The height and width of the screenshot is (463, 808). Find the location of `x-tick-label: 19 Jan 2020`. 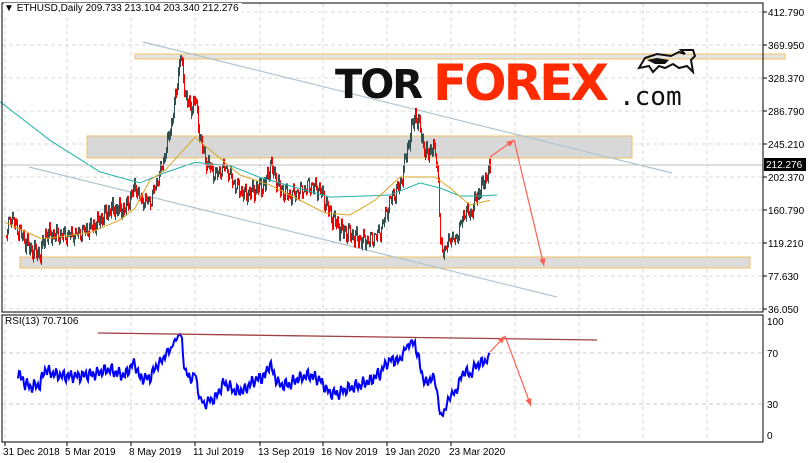

x-tick-label: 19 Jan 2020 is located at coordinates (412, 452).